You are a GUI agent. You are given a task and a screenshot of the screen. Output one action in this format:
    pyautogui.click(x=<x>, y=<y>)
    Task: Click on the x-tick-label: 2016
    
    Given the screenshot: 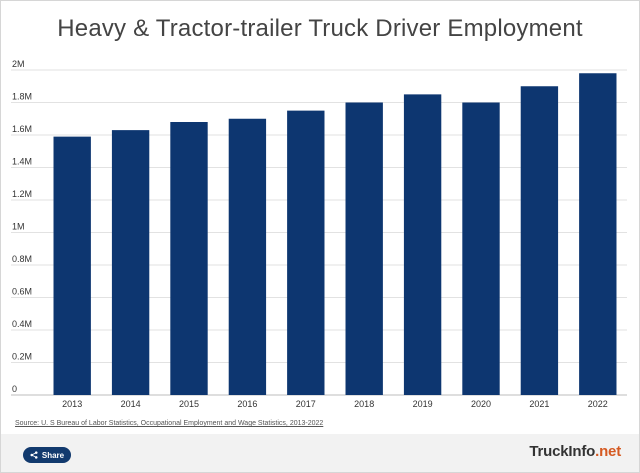 What is the action you would take?
    pyautogui.click(x=247, y=404)
    